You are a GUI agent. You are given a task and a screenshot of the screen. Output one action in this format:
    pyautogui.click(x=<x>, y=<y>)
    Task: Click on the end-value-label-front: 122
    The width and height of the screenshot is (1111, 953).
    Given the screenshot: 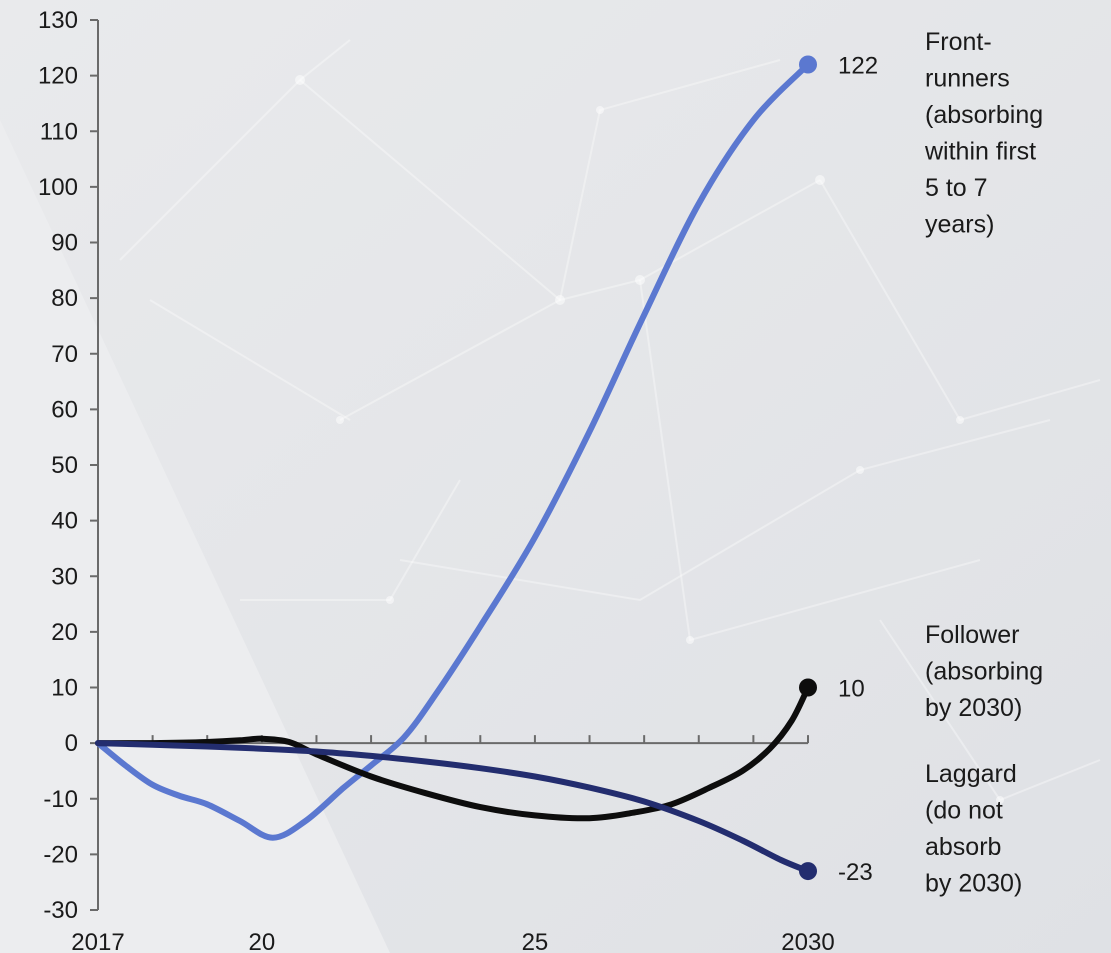 What is the action you would take?
    pyautogui.click(x=858, y=66)
    